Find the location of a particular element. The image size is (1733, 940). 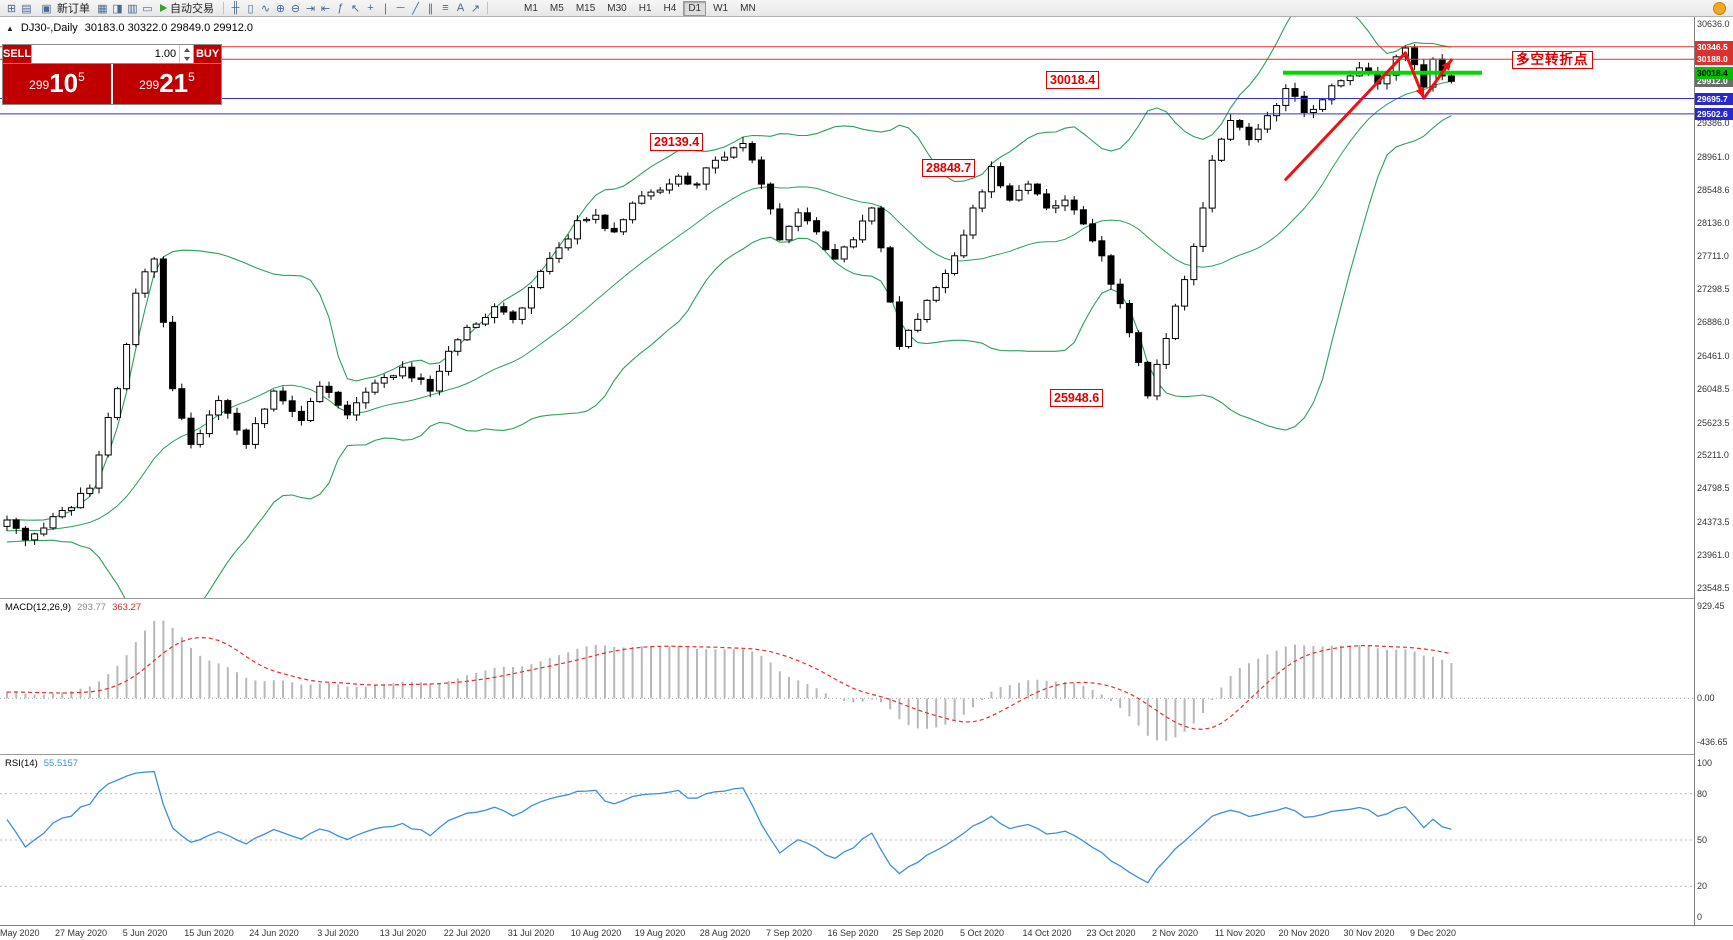

zoom-in-icon: ⊕ is located at coordinates (280, 8).